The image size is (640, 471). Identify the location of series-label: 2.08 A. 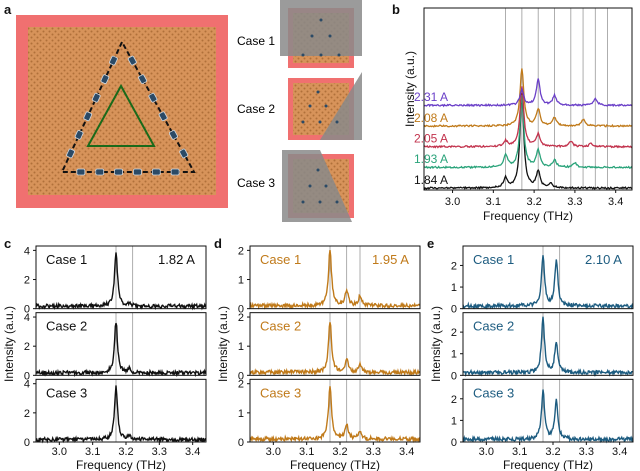
(431, 118).